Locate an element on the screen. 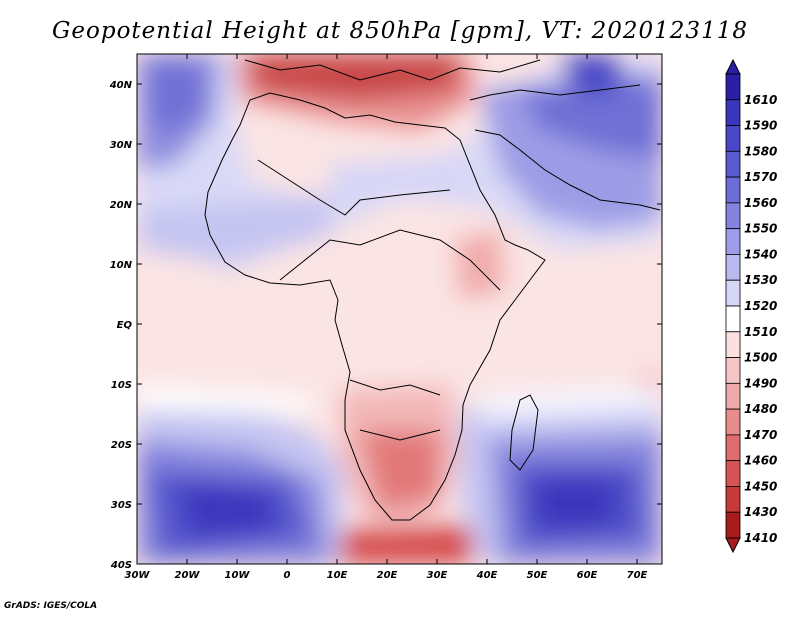 This screenshot has width=800, height=618. colorbar-label: 1500 is located at coordinates (760, 358).